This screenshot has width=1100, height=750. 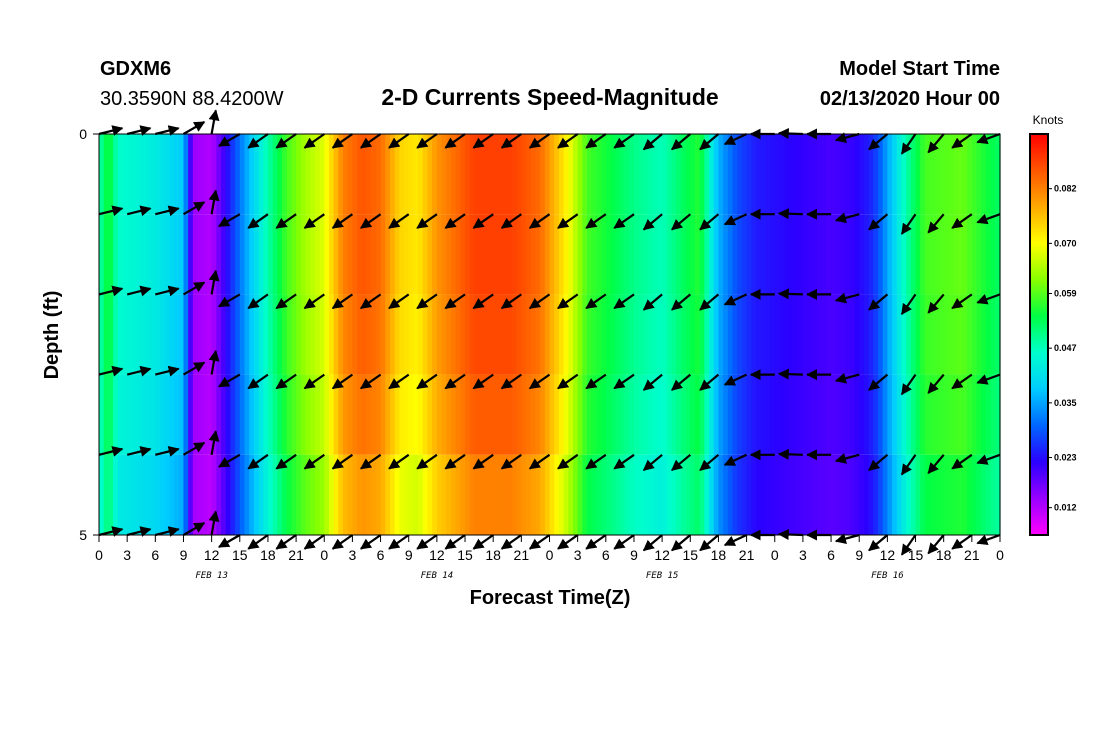 I want to click on x-tick-label: 0, so click(x=1000, y=555).